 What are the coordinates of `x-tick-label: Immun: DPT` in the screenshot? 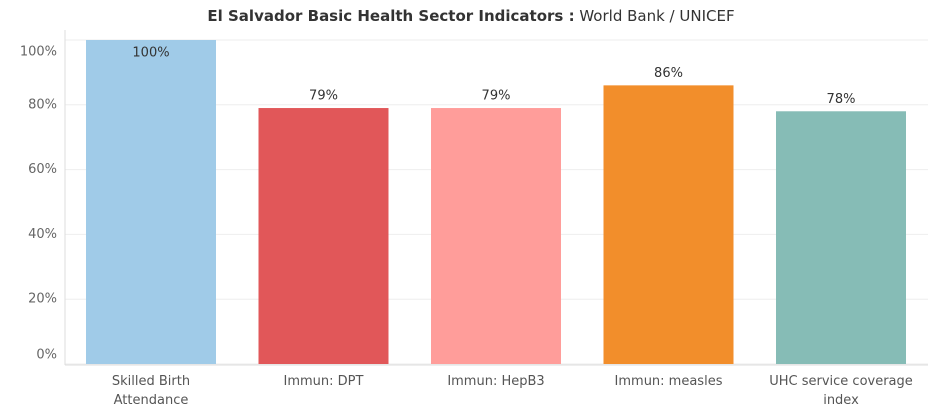 It's located at (323, 381).